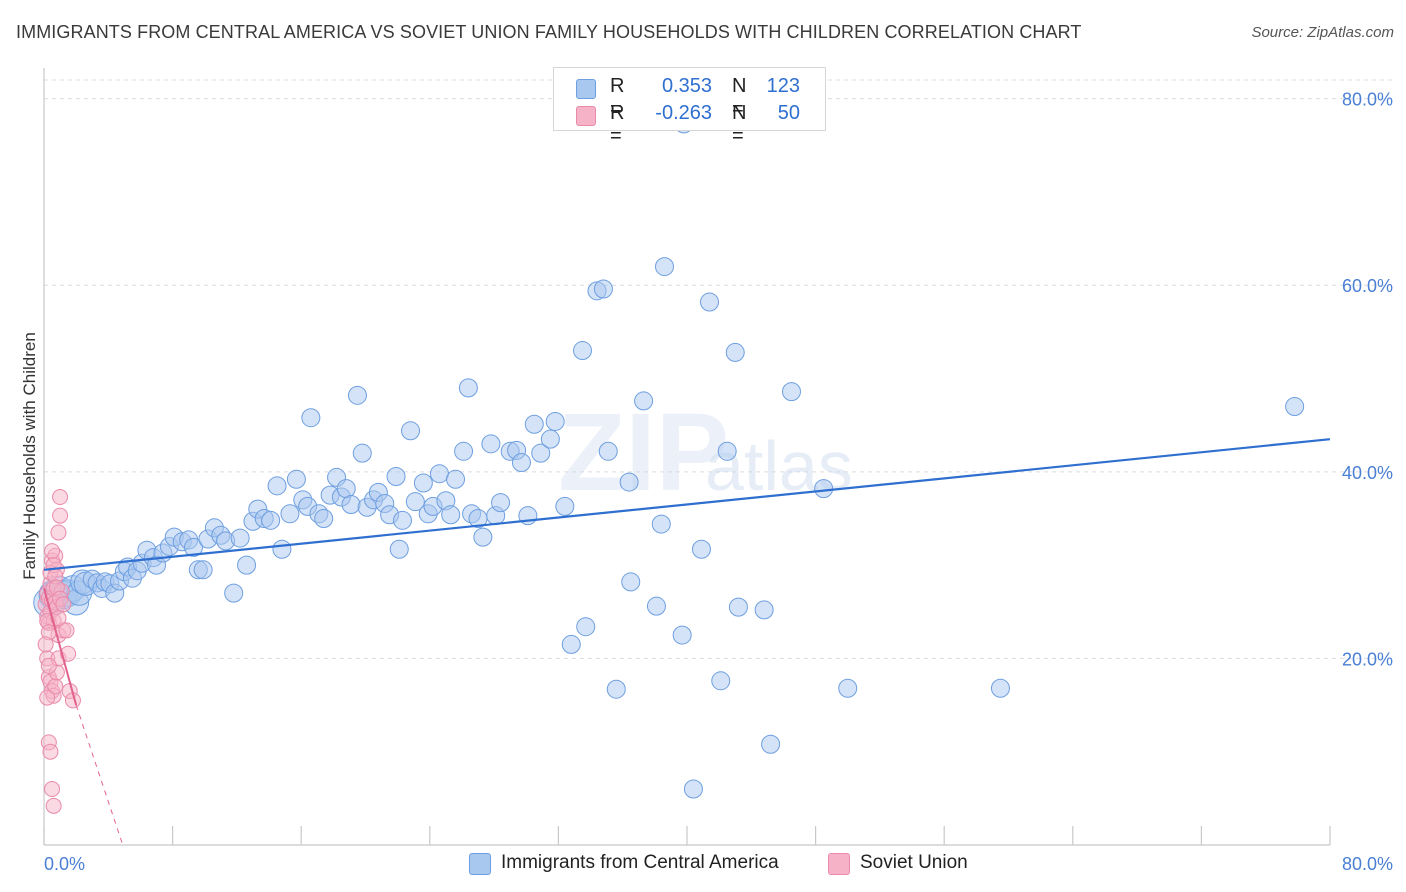  Describe the element at coordinates (686, 86) in the screenshot. I see `legend-r-value: 0.353` at that location.